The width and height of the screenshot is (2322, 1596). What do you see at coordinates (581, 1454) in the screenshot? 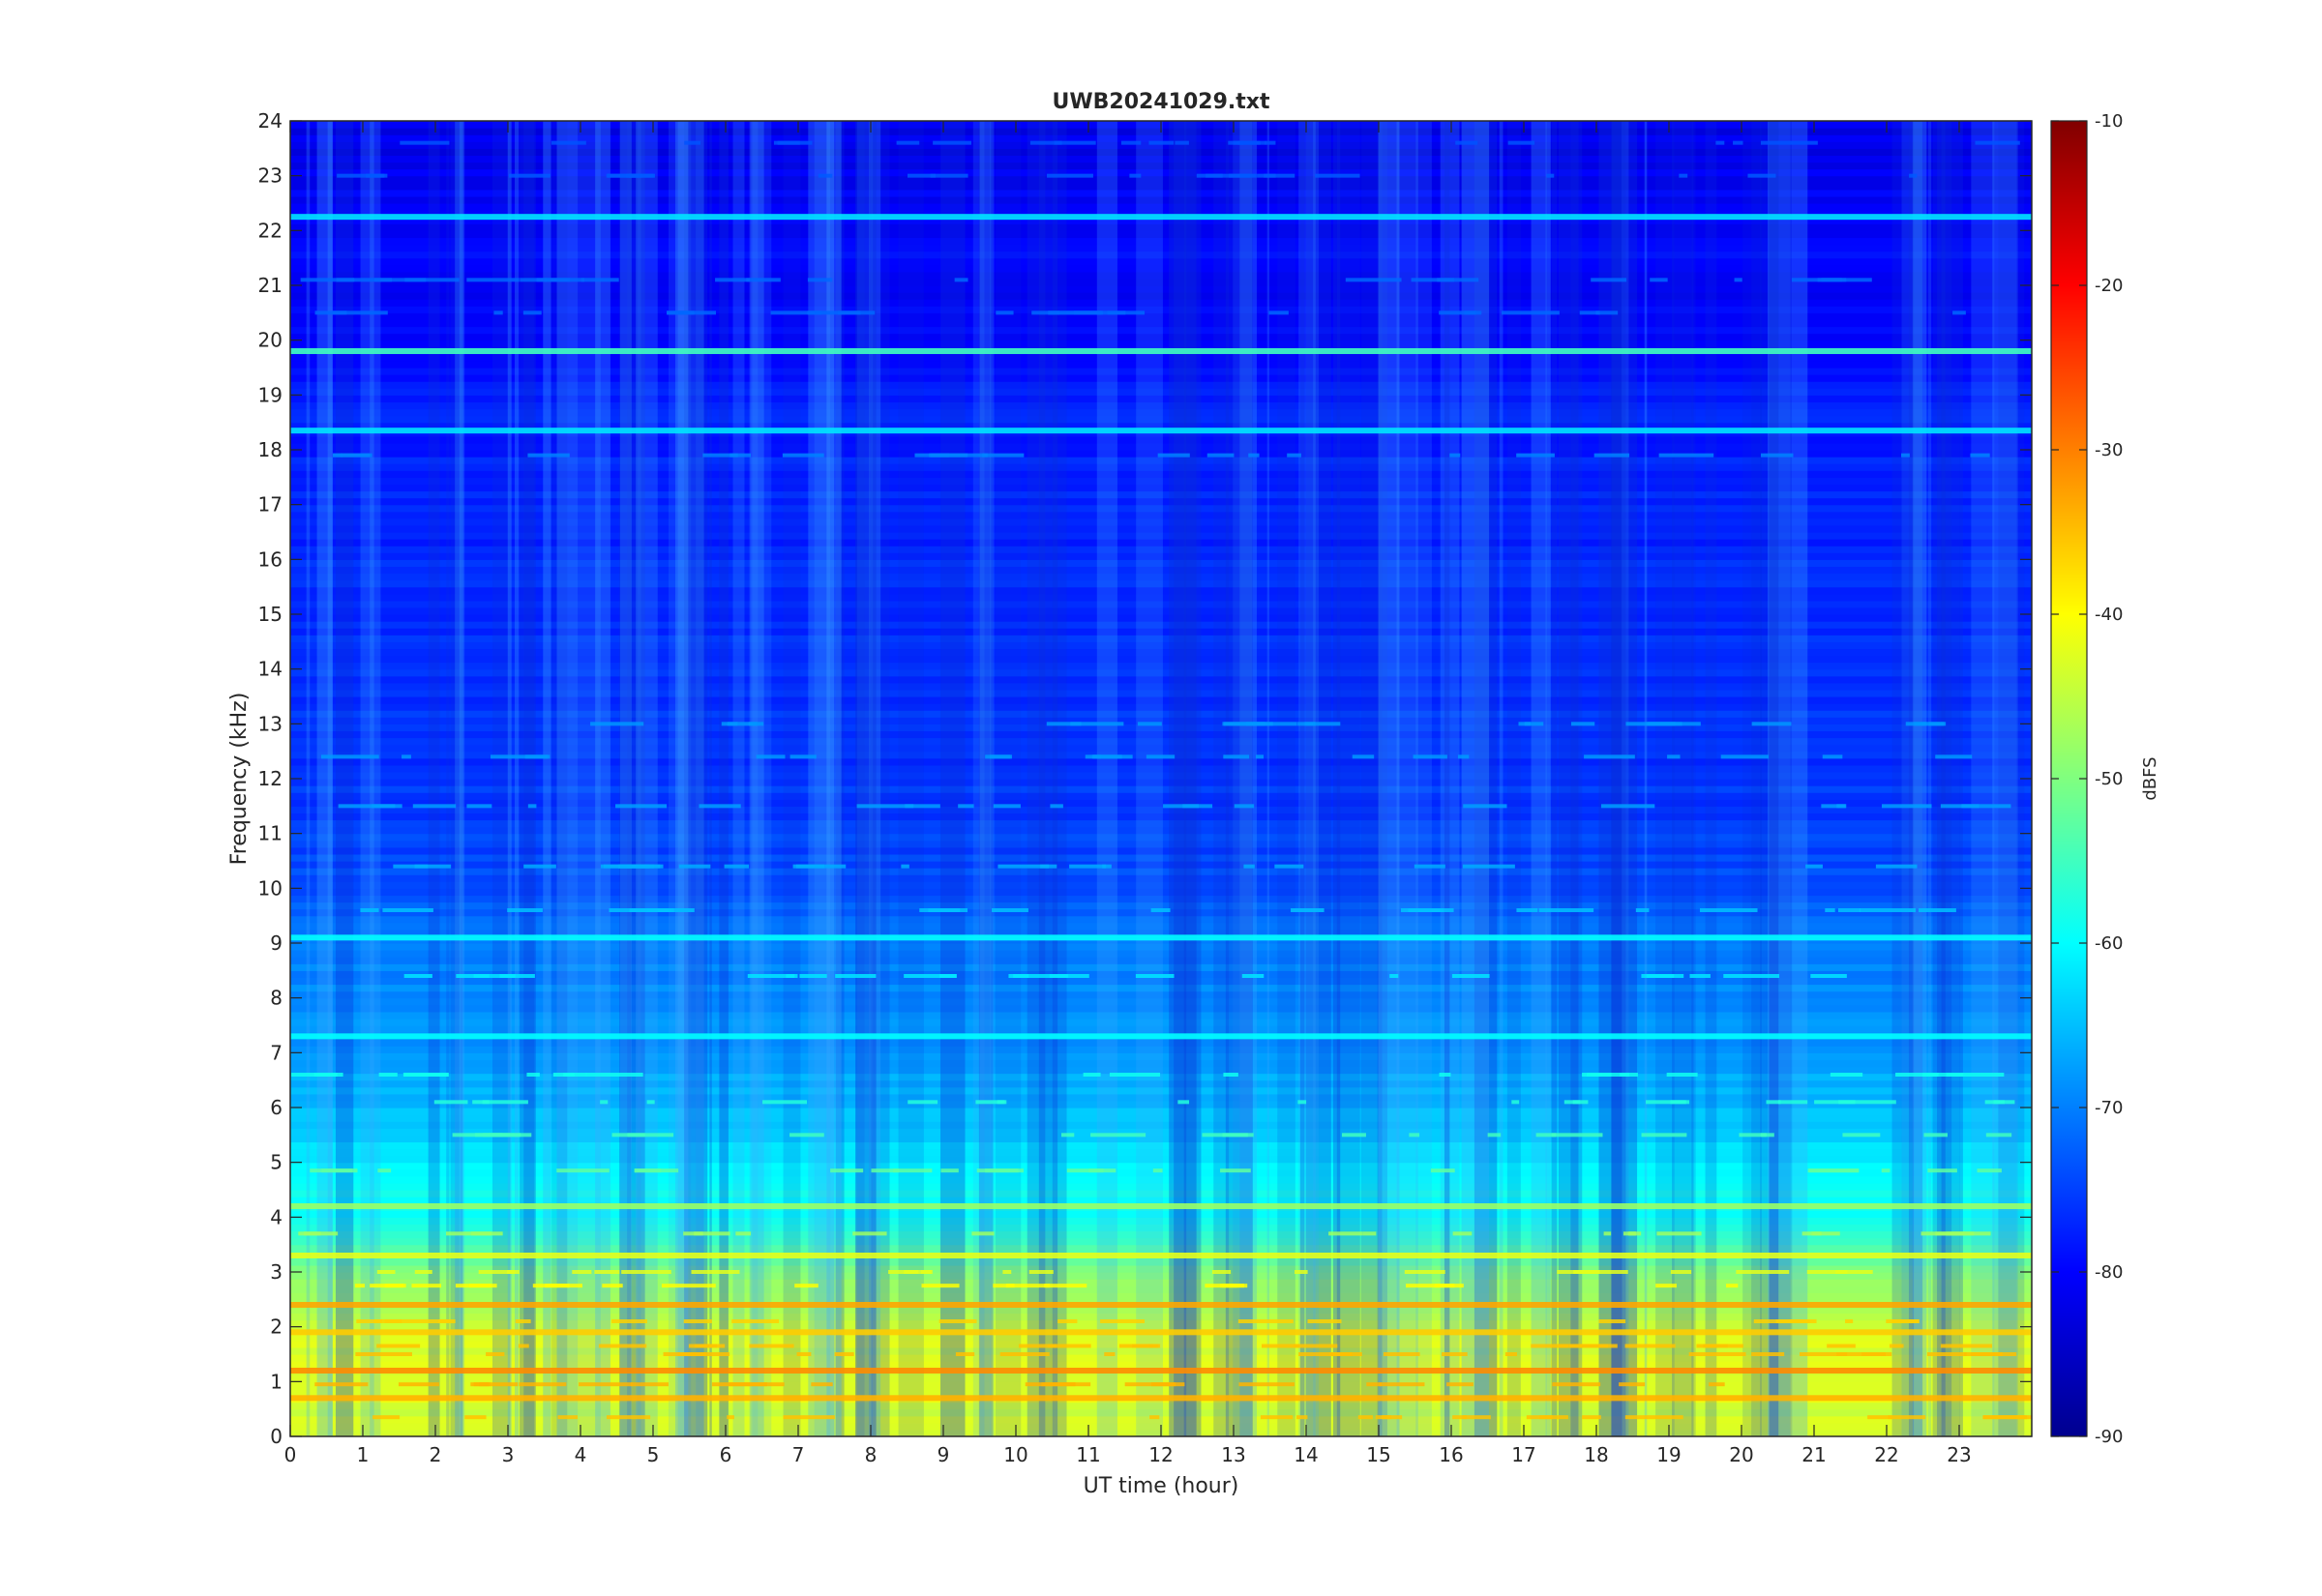
I see `x-tick-label: 4` at bounding box center [581, 1454].